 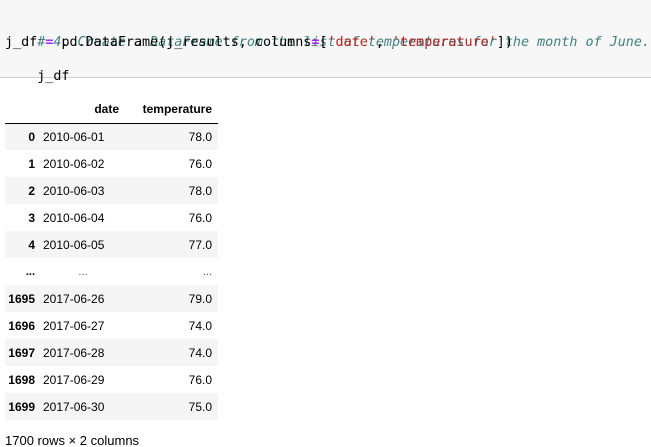 What do you see at coordinates (74, 352) in the screenshot?
I see `date-cell: 2017-06-28` at bounding box center [74, 352].